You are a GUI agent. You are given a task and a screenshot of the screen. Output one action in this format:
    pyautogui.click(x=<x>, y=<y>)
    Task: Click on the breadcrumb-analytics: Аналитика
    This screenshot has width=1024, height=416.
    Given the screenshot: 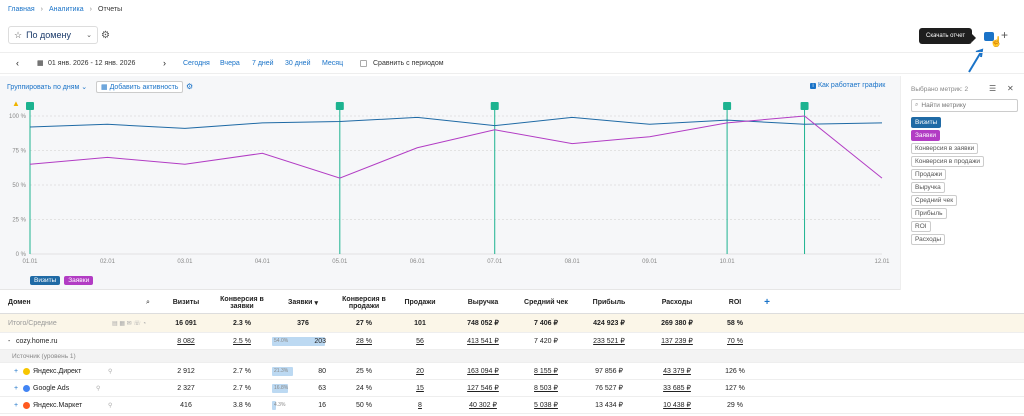 What is the action you would take?
    pyautogui.click(x=66, y=9)
    